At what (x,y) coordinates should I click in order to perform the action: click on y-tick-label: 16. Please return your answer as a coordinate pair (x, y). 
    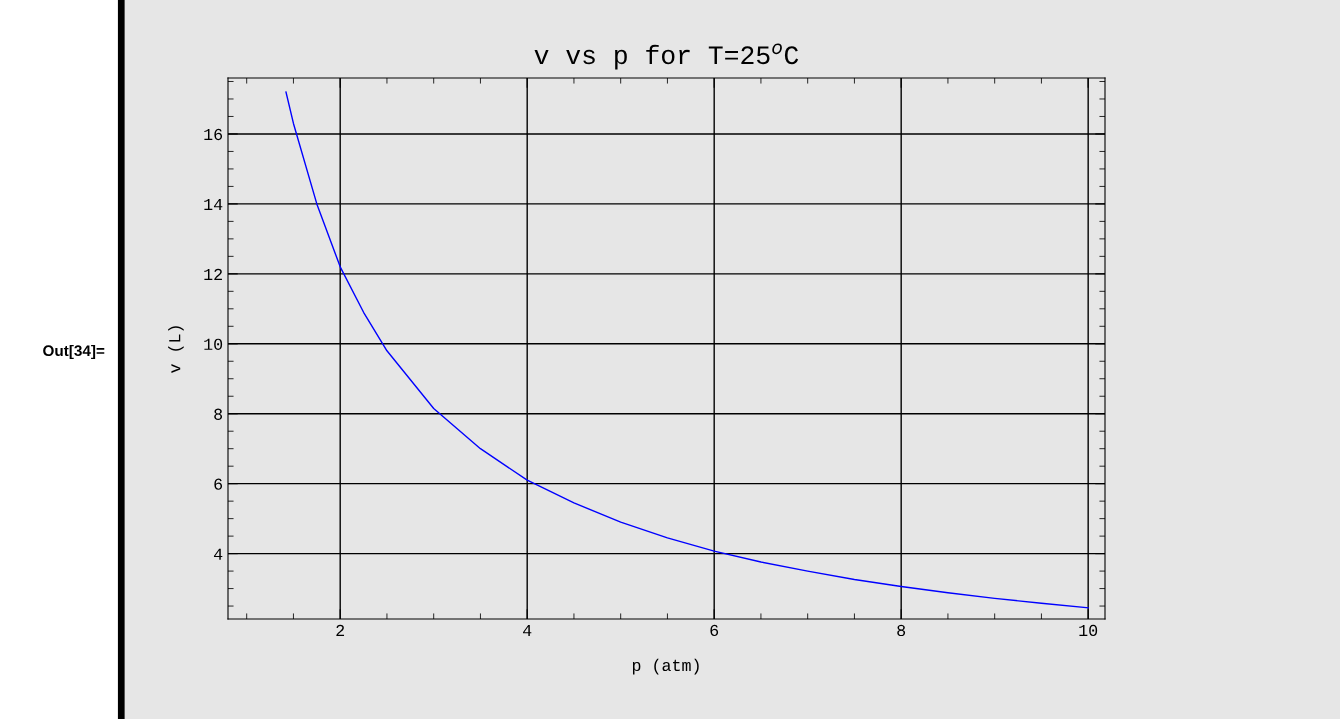
    Looking at the image, I should click on (213, 134).